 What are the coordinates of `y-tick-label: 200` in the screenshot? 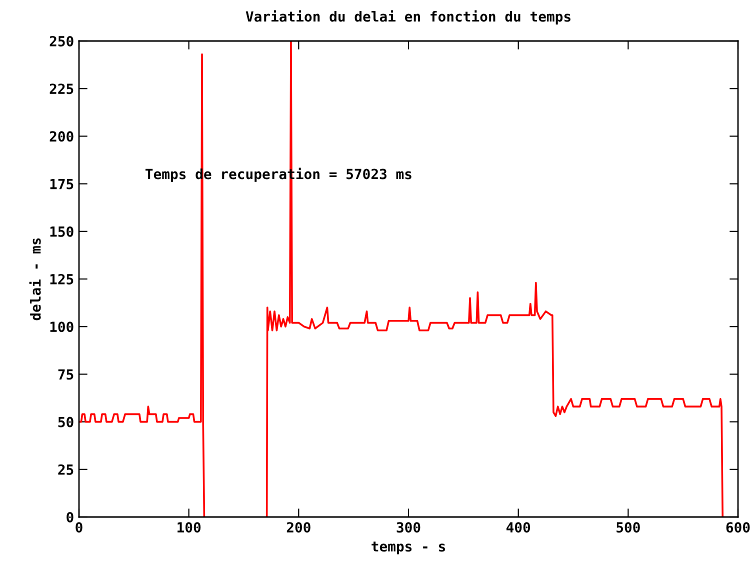 It's located at (62, 136).